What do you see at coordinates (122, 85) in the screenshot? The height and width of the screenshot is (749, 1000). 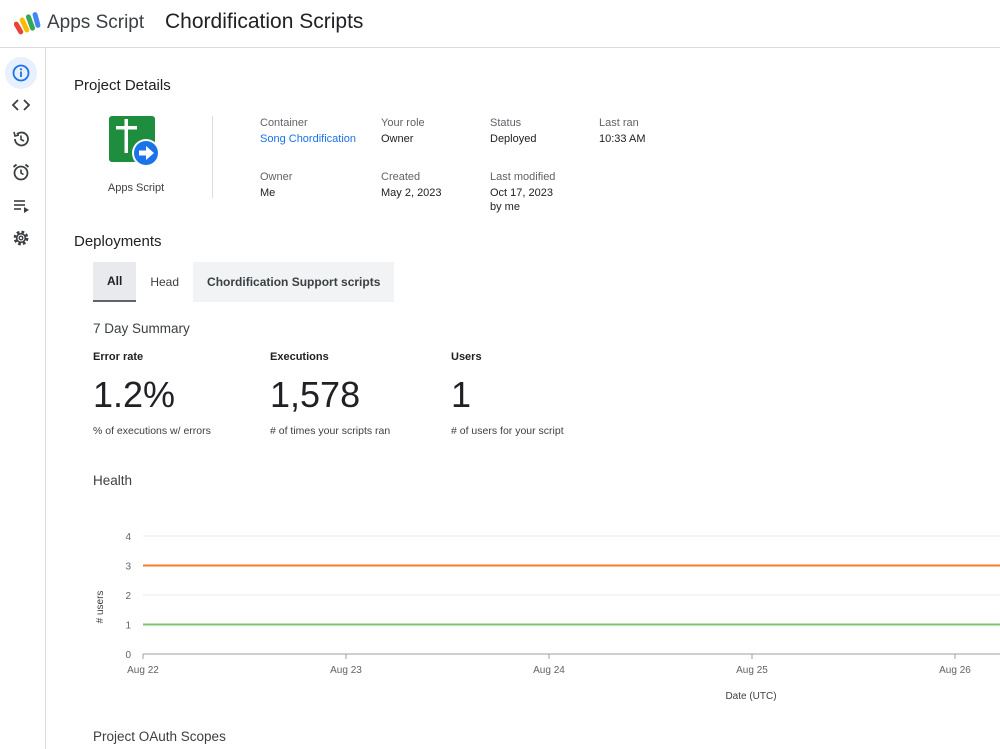 I see `project-details-title: Project Details` at bounding box center [122, 85].